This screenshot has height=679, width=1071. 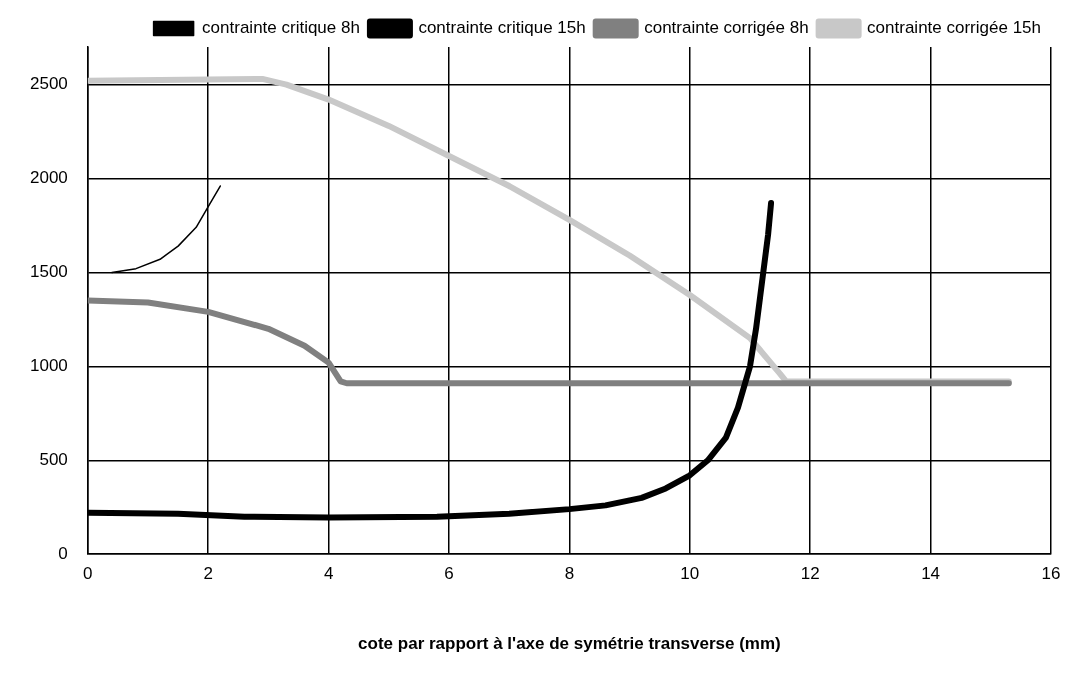 What do you see at coordinates (1051, 574) in the screenshot?
I see `x-tick-label: 16` at bounding box center [1051, 574].